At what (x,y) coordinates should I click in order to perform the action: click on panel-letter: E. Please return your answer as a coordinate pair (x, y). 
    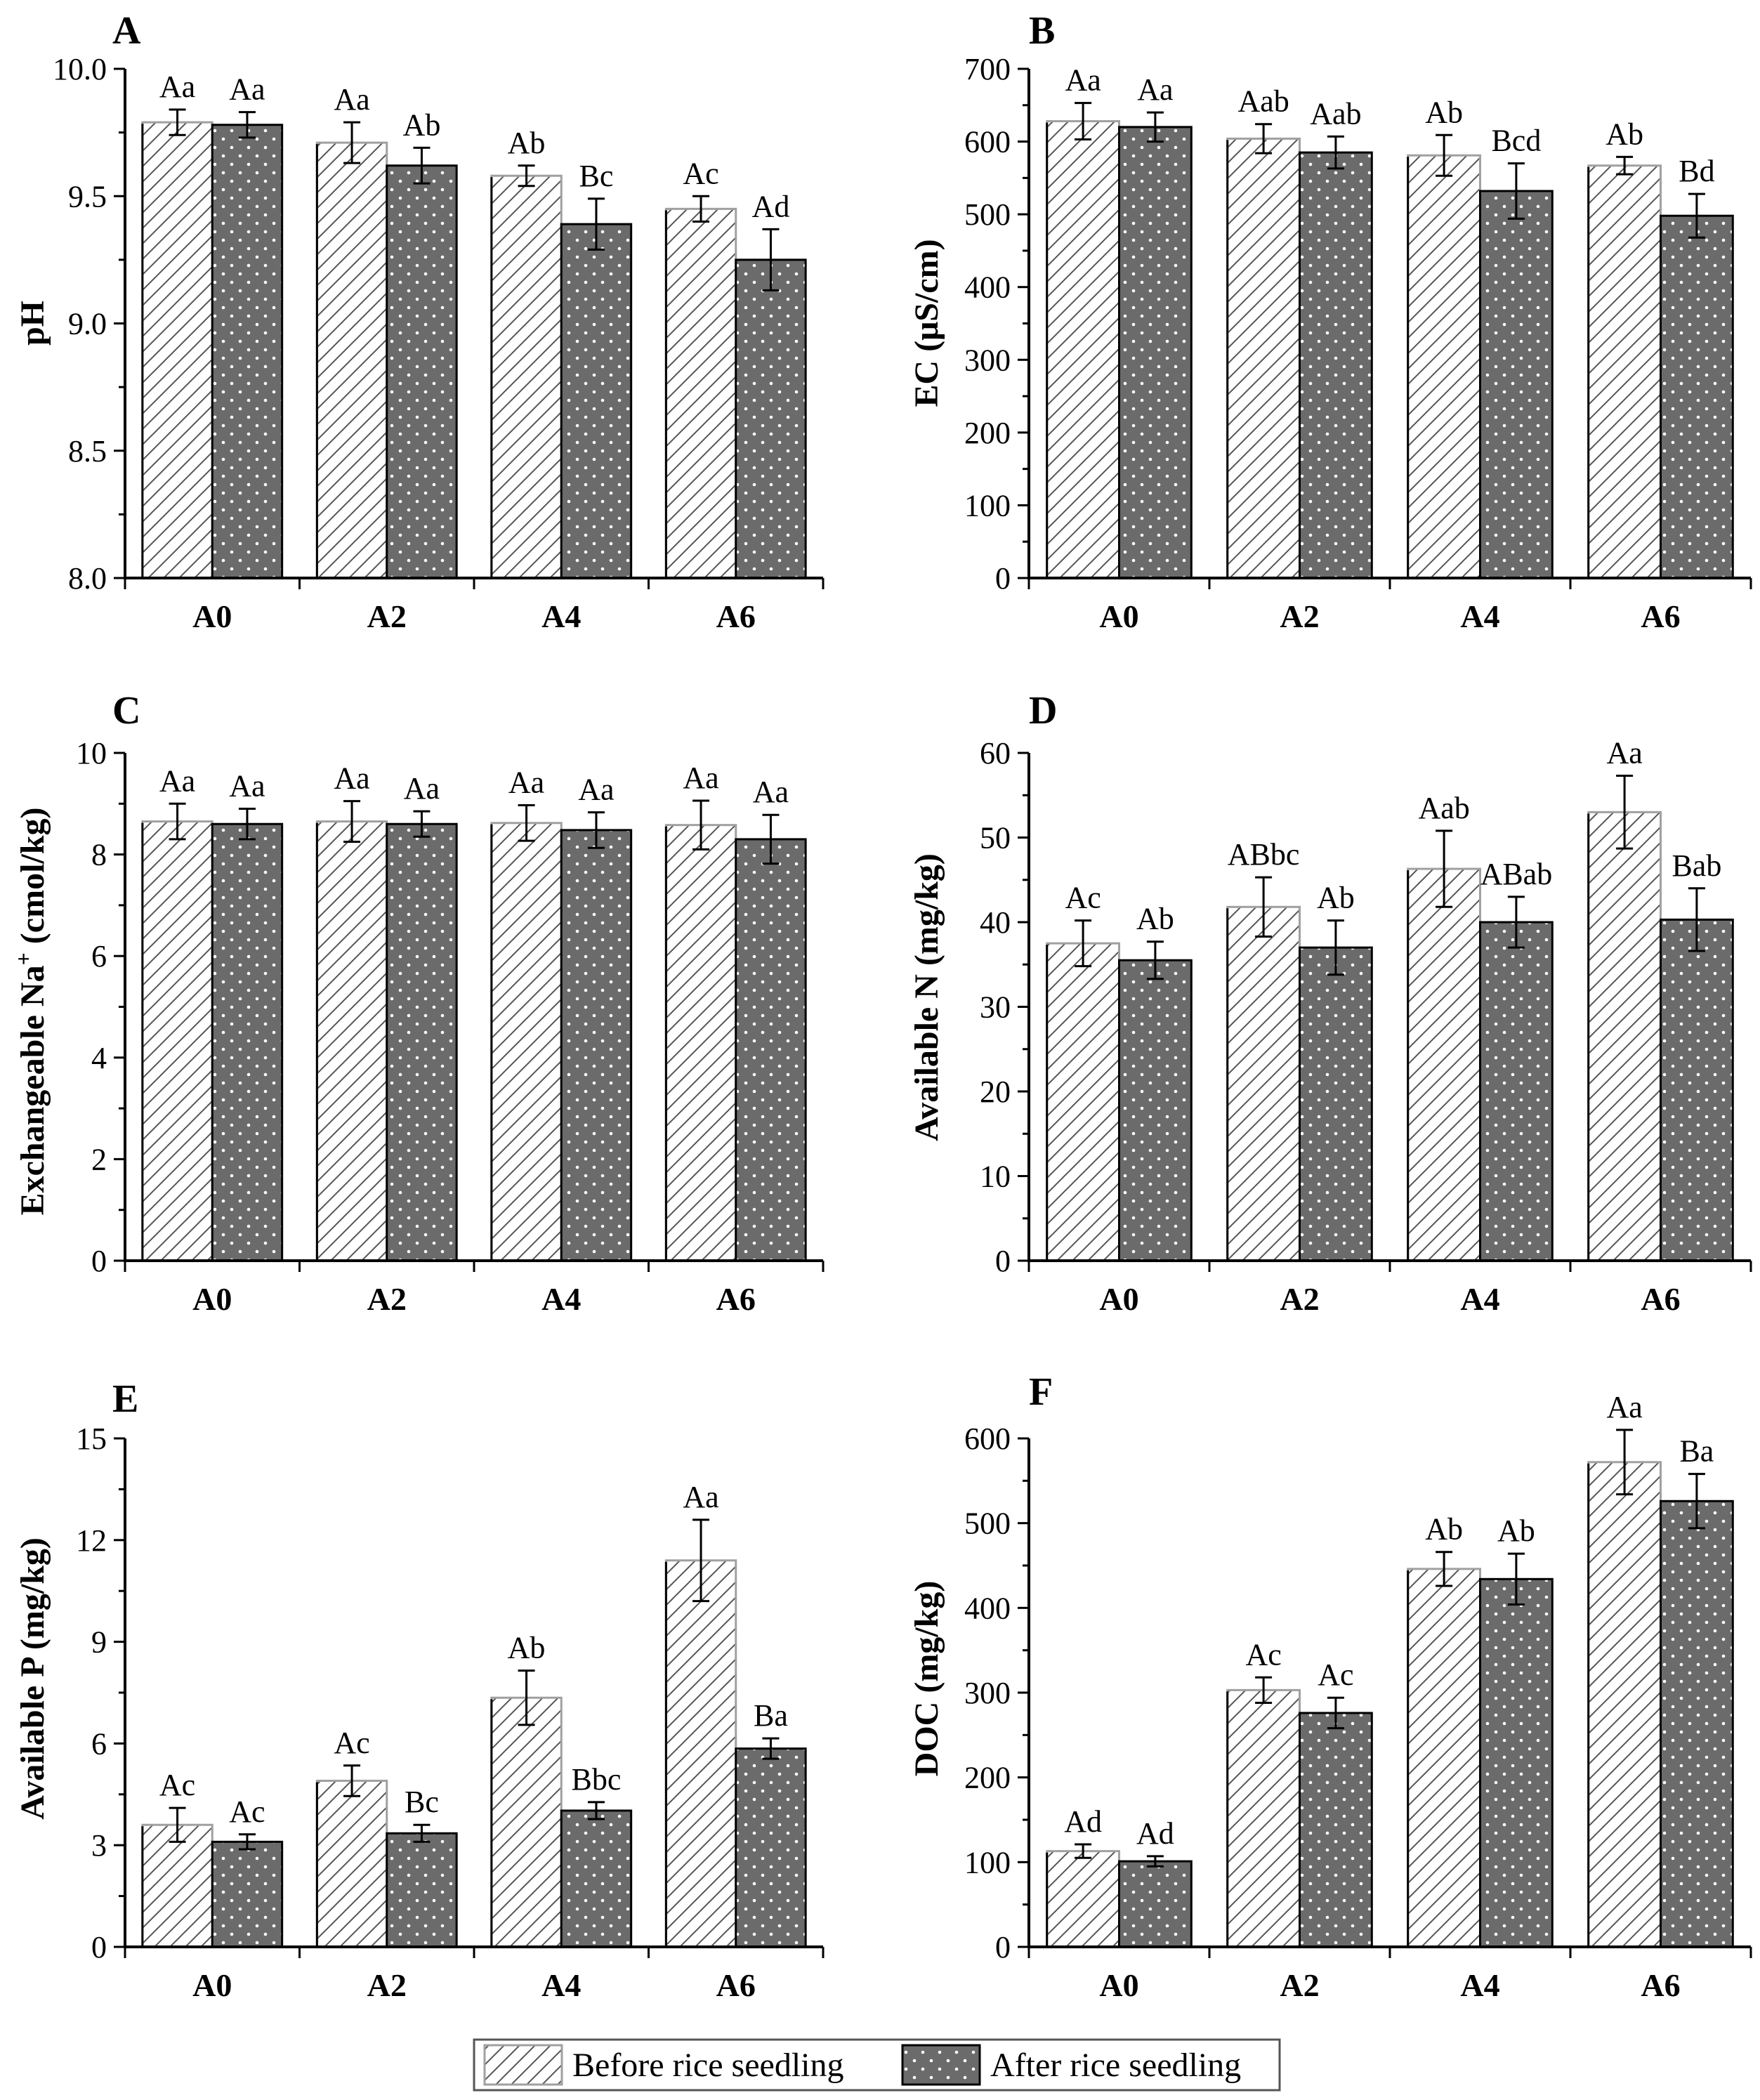
    Looking at the image, I should click on (125, 1399).